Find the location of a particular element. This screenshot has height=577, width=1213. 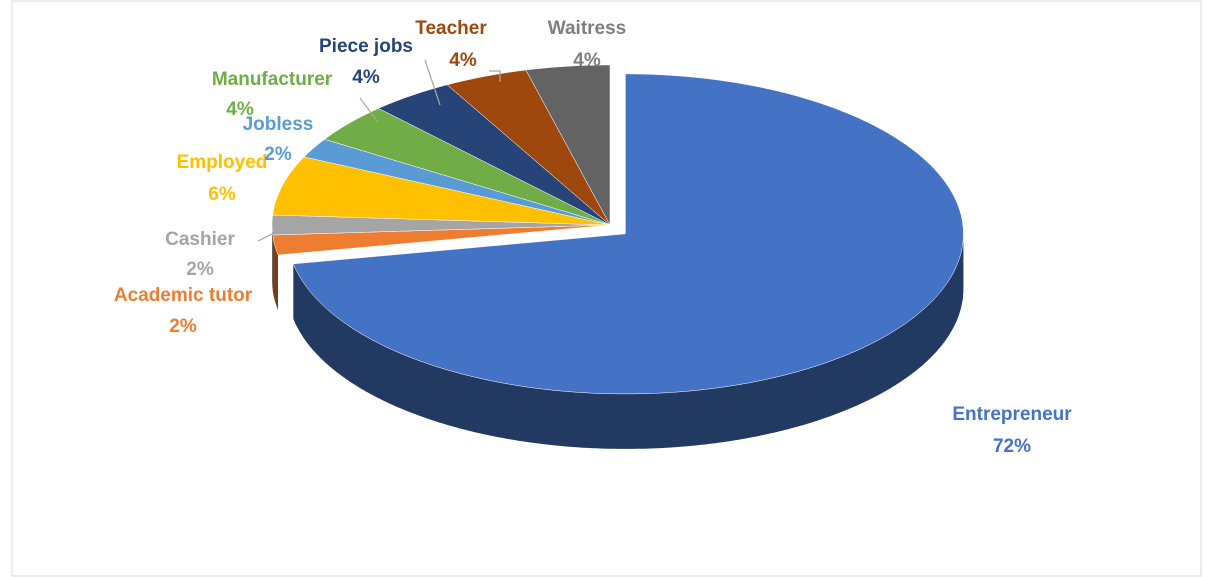

data-label-value: 72% is located at coordinates (1012, 446).